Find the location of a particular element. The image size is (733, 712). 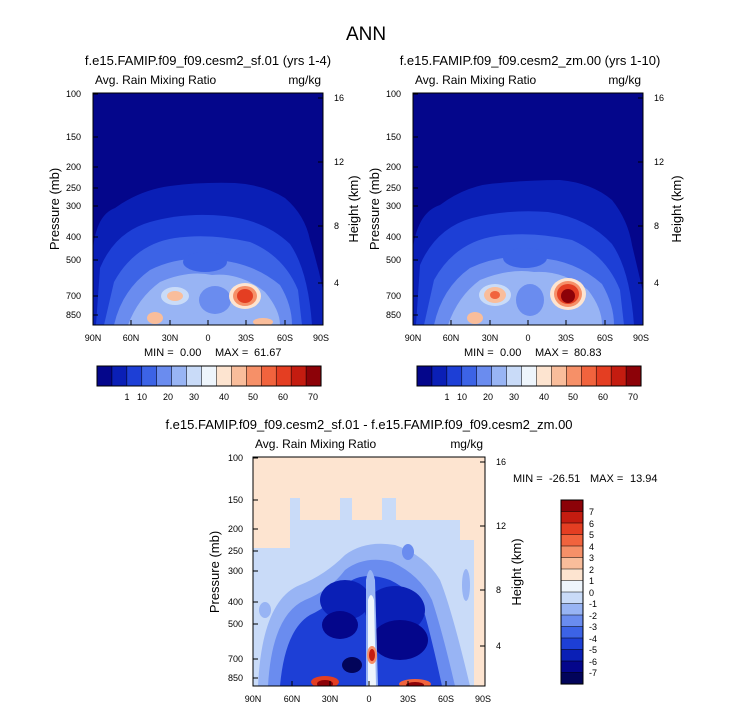

panel-b-colorbar: 1 10 20 30 40 50 60 70 is located at coordinates (529, 383).